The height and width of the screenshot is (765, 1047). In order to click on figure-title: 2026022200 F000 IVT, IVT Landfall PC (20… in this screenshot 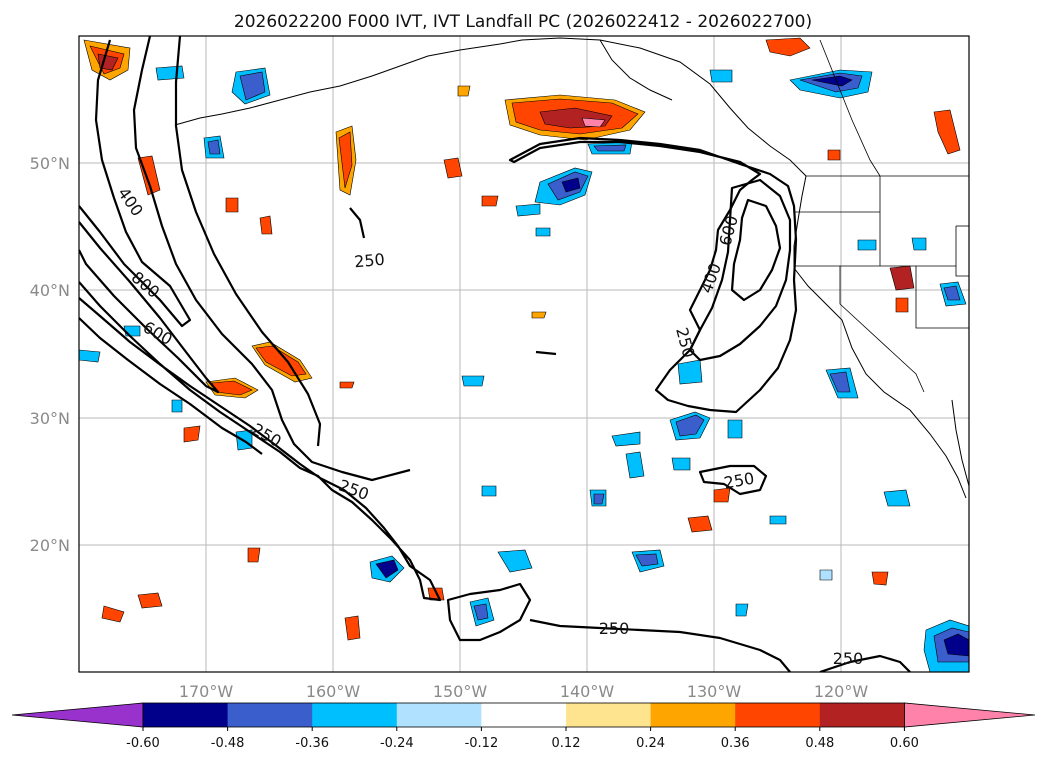, I will do `click(523, 22)`.